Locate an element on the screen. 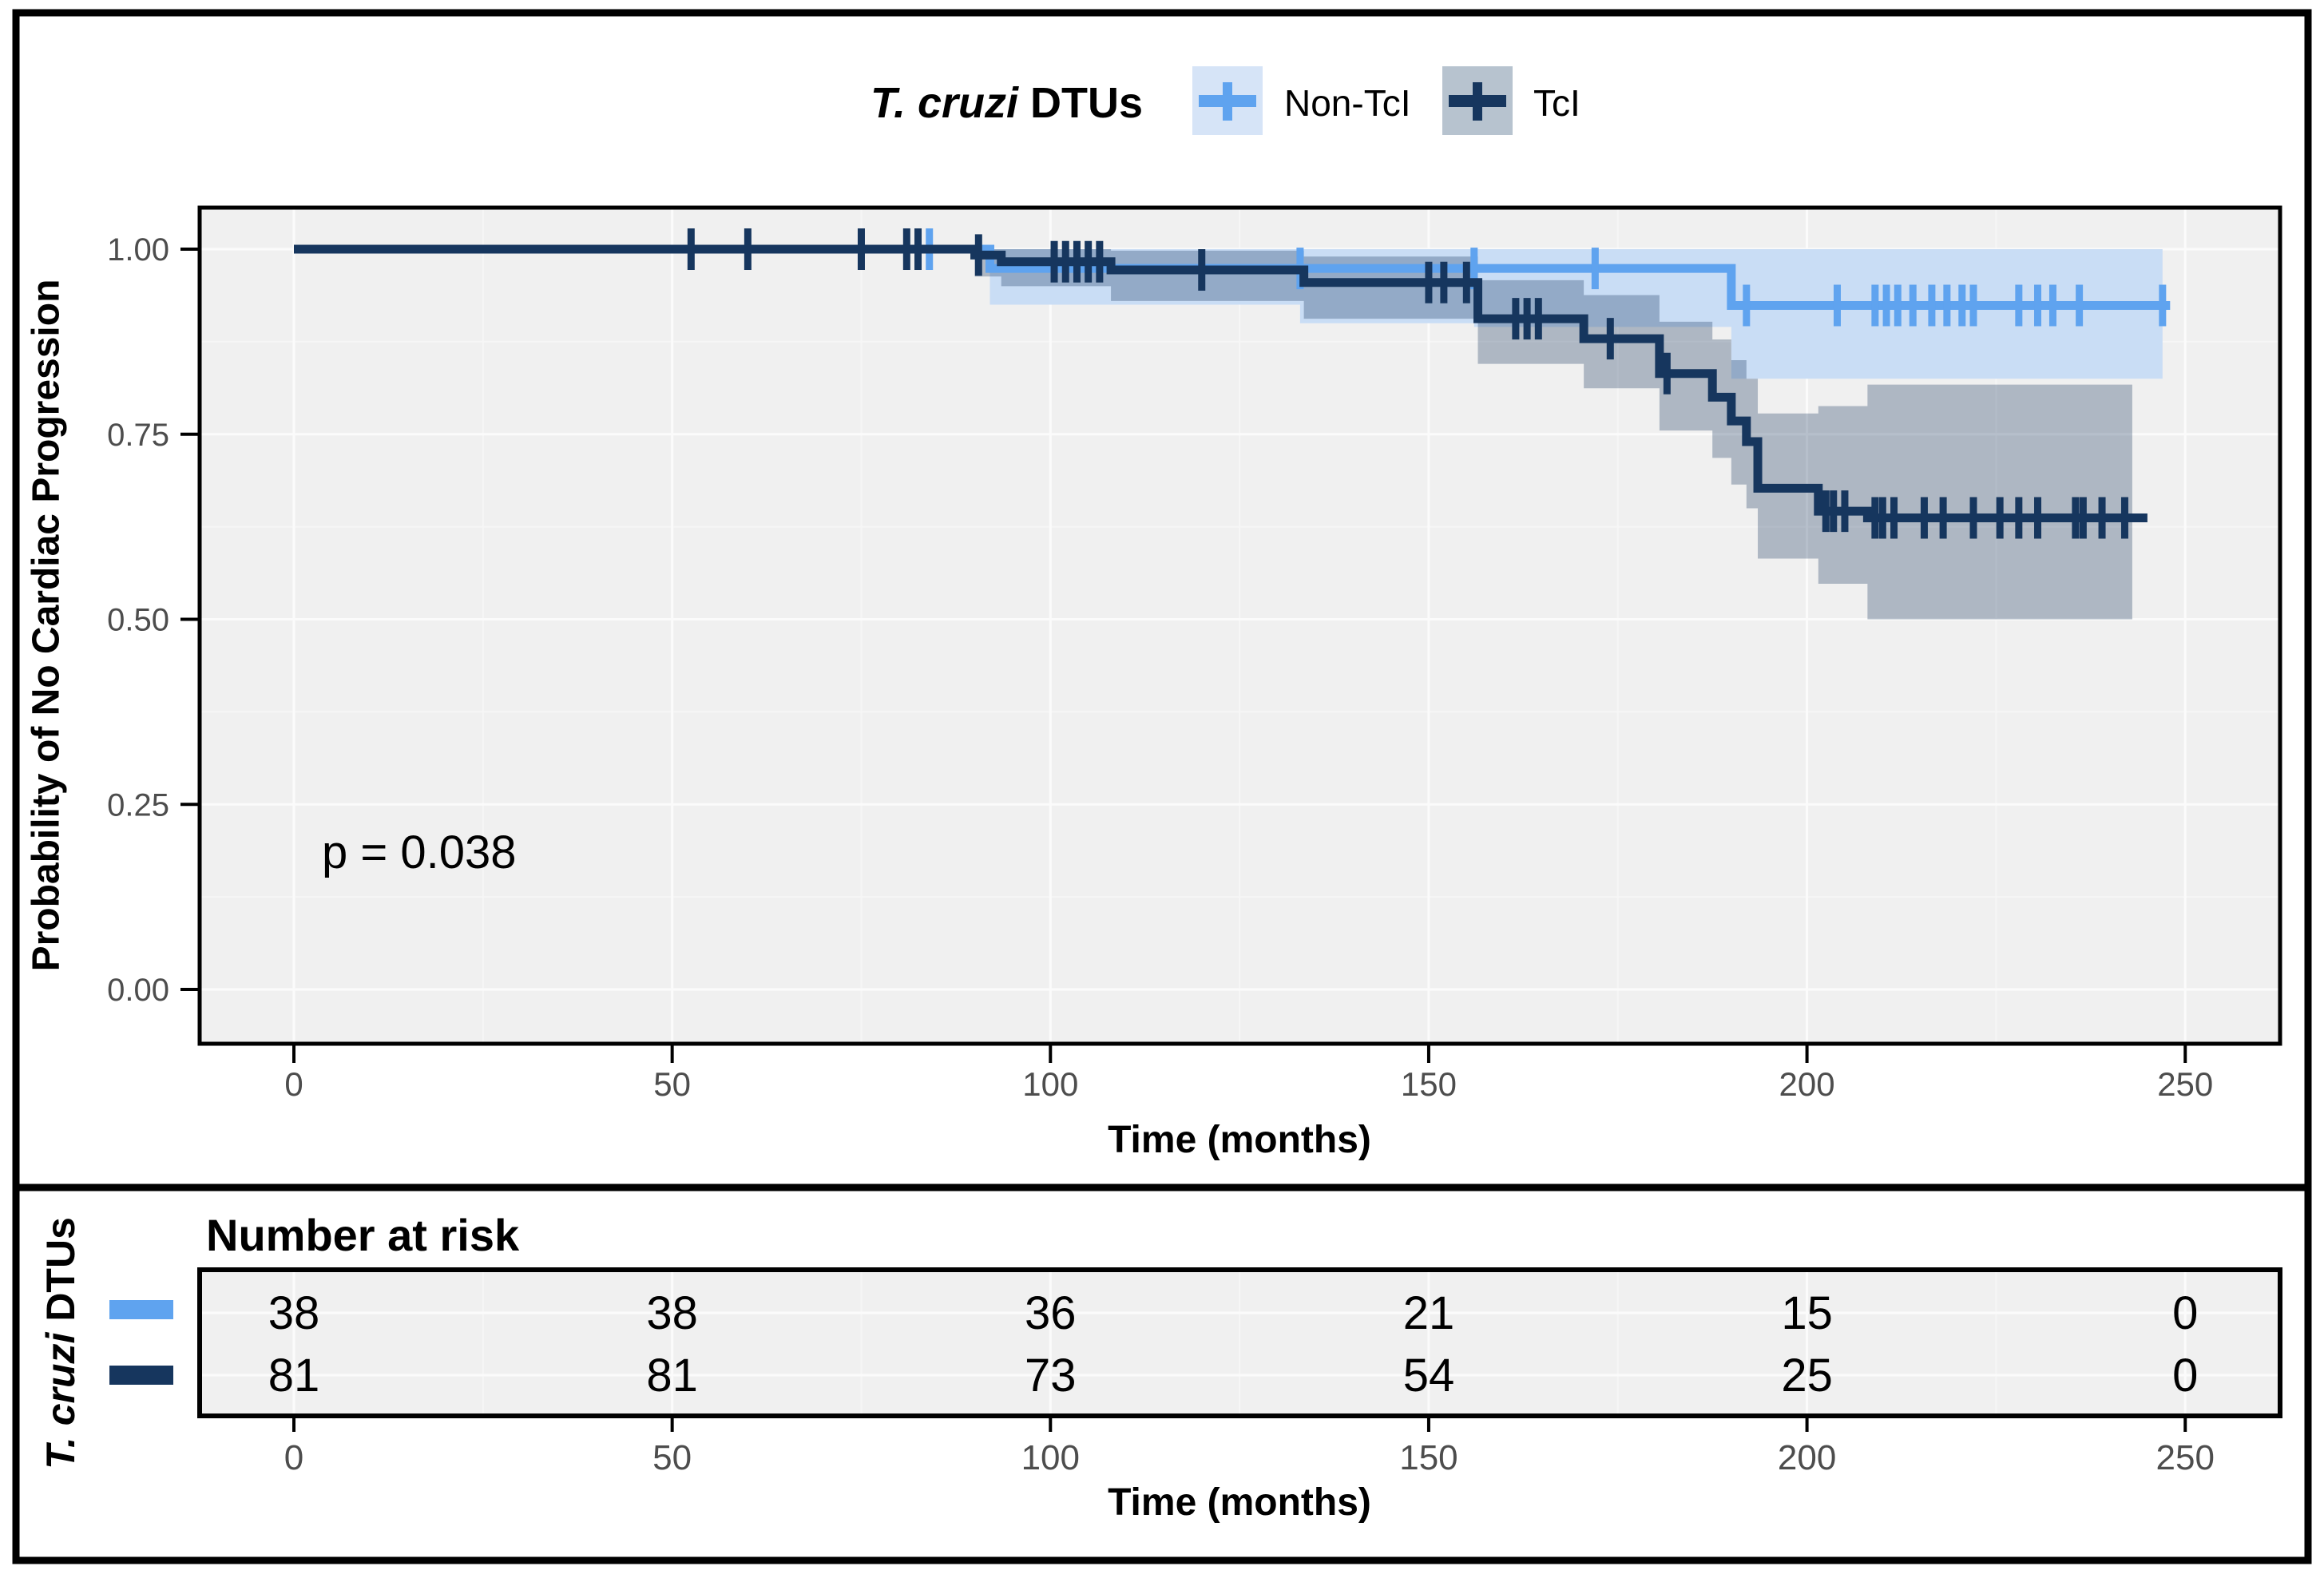 This screenshot has height=1574, width=2324. risk-tick-label: 0 is located at coordinates (293, 1457).